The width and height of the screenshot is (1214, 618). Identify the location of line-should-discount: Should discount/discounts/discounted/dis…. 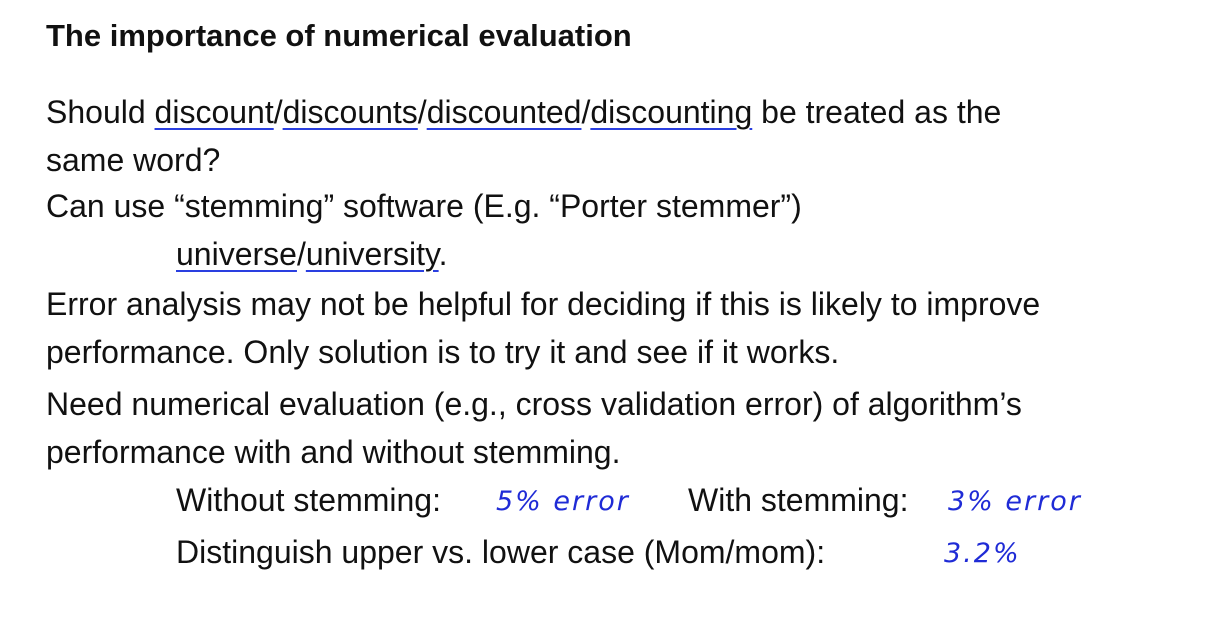
(523, 112).